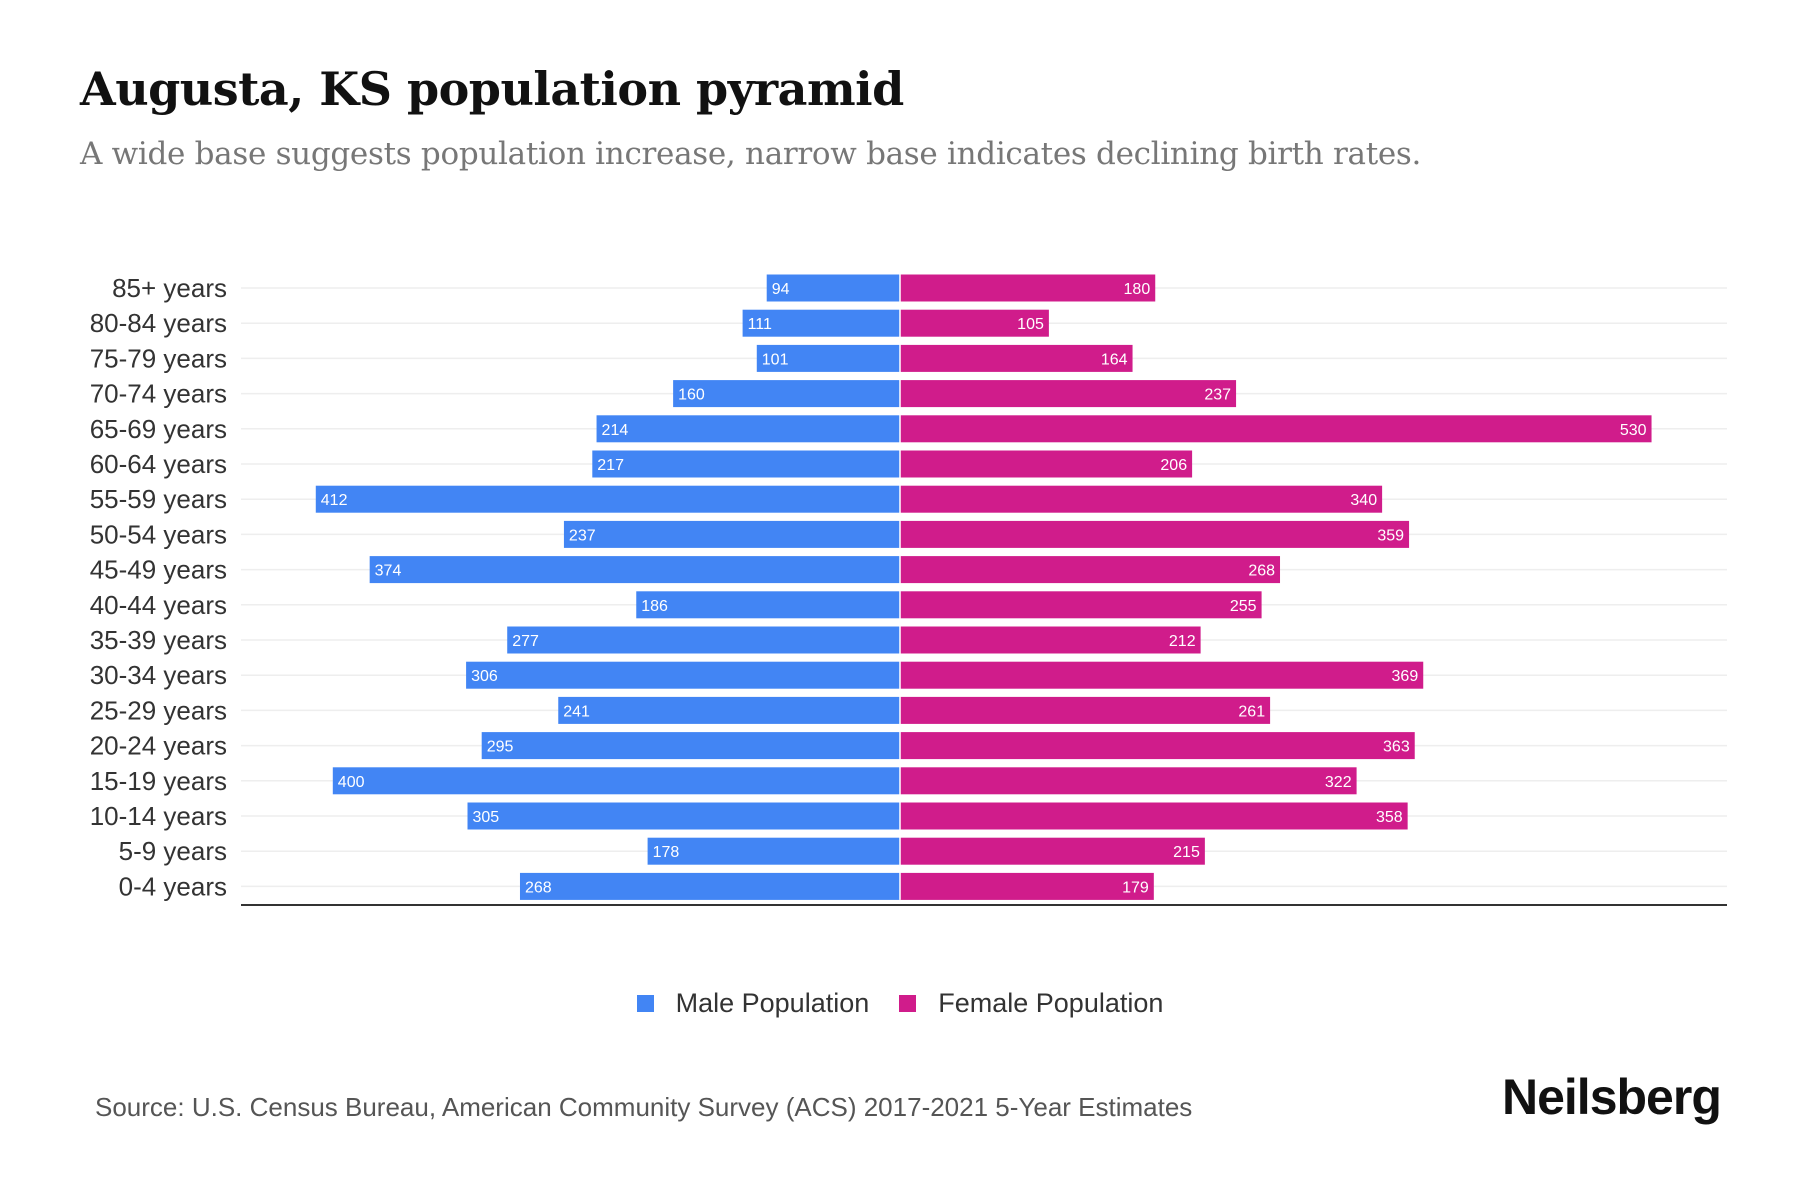 The width and height of the screenshot is (1800, 1200). I want to click on legend-item-male: Male Population, so click(753, 1003).